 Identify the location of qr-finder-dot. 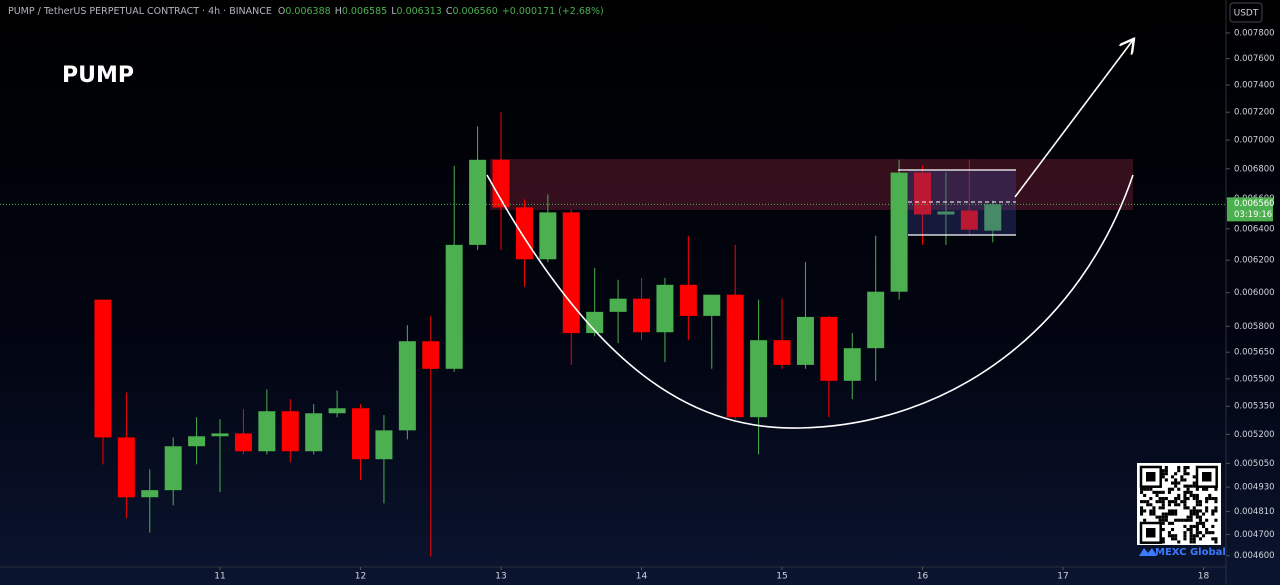
(1151, 477).